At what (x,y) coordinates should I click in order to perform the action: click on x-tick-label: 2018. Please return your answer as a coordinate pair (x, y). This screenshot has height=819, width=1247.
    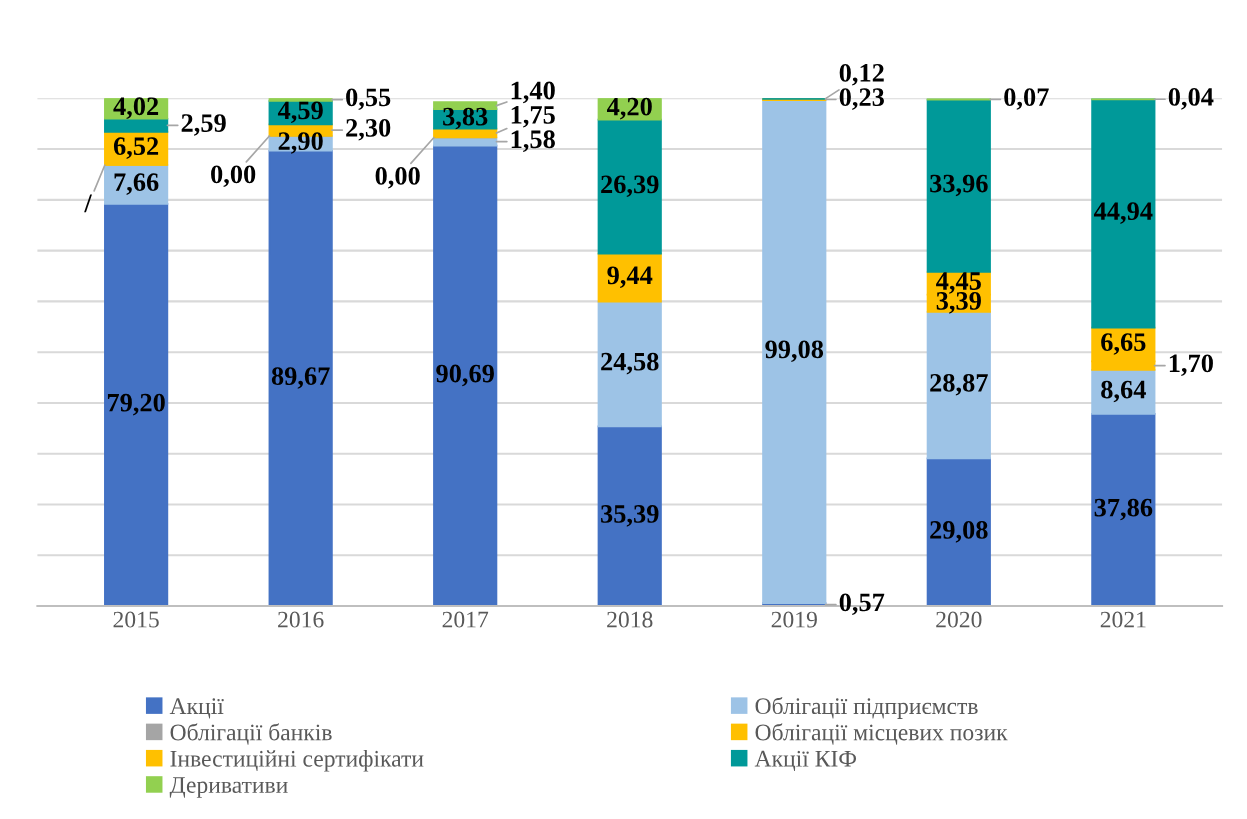
    Looking at the image, I should click on (630, 619).